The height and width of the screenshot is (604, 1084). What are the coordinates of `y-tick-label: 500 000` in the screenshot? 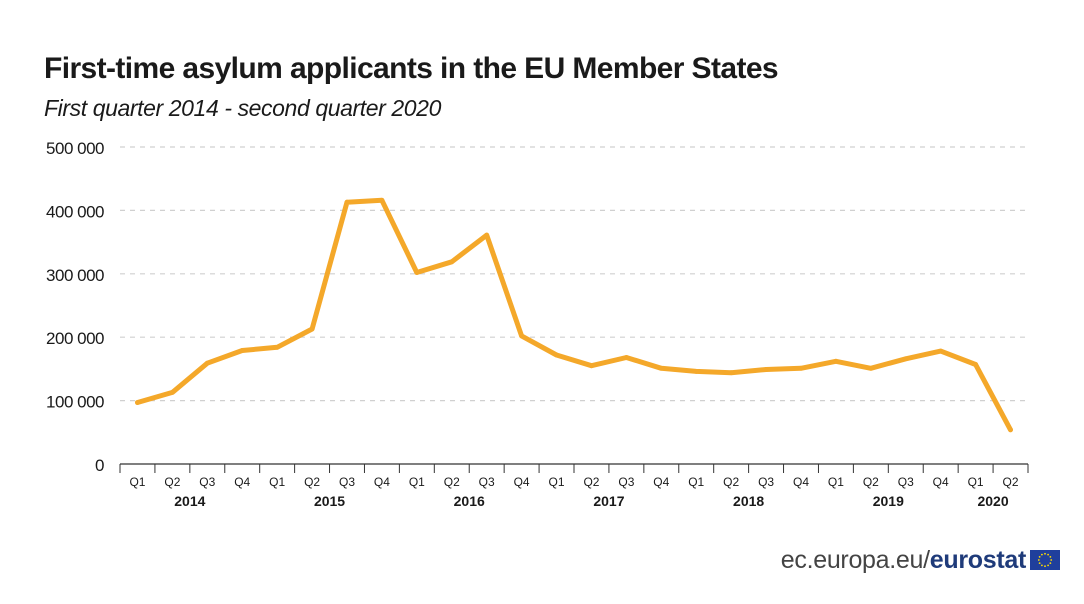 It's located at (75, 148).